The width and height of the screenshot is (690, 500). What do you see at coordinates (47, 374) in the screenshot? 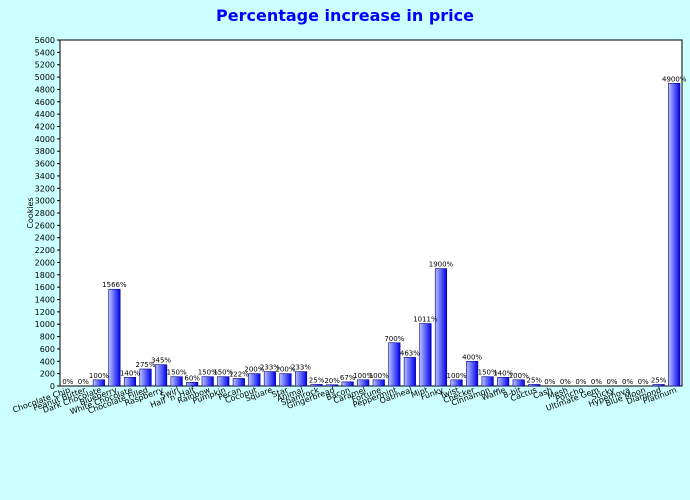
I see `y-tick-label: 200` at bounding box center [47, 374].